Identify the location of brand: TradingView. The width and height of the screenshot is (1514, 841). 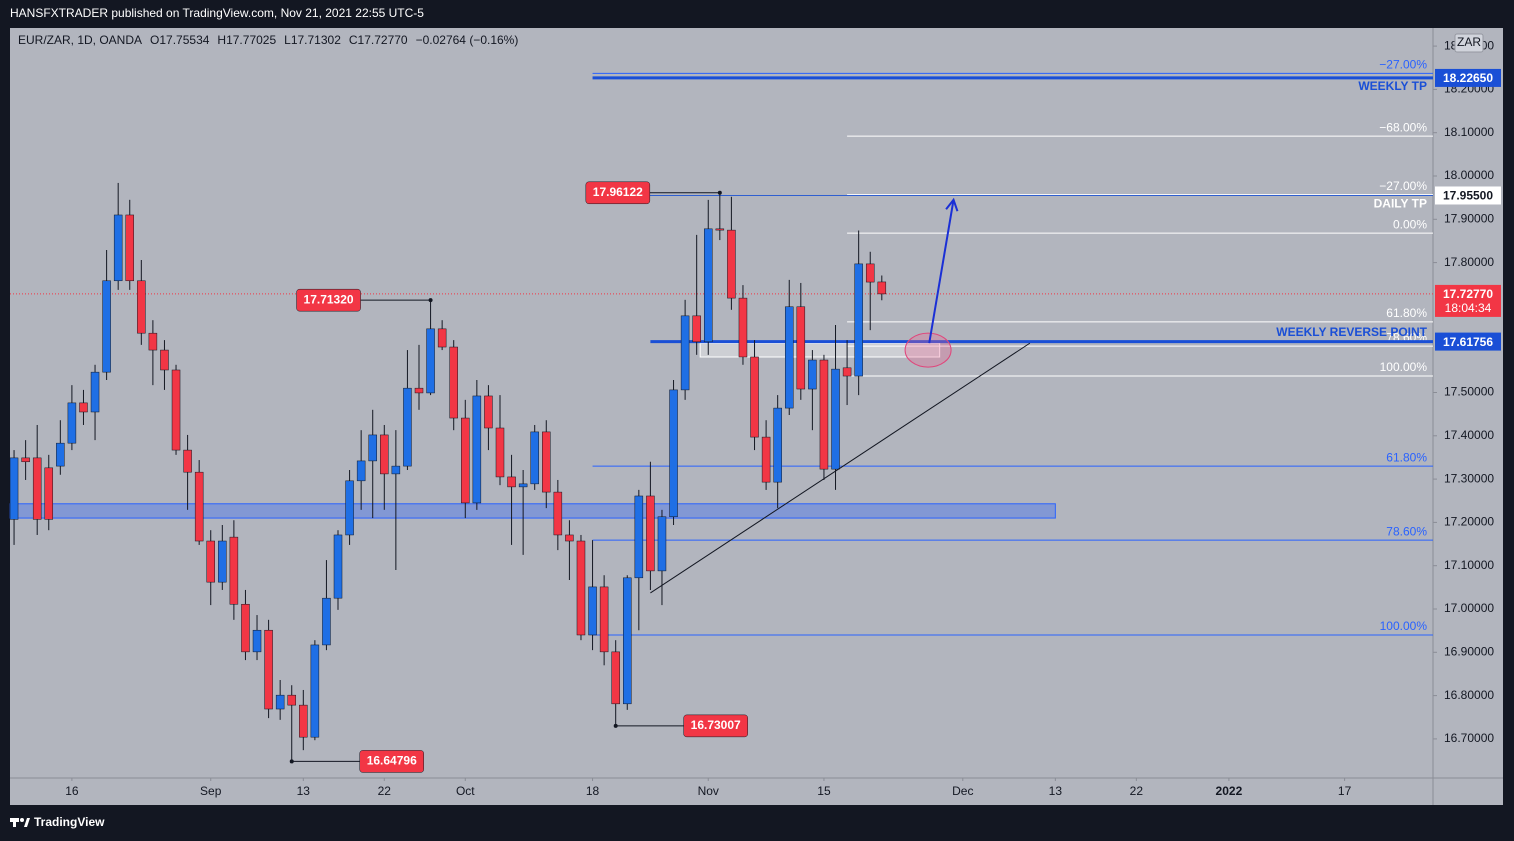
(69, 822).